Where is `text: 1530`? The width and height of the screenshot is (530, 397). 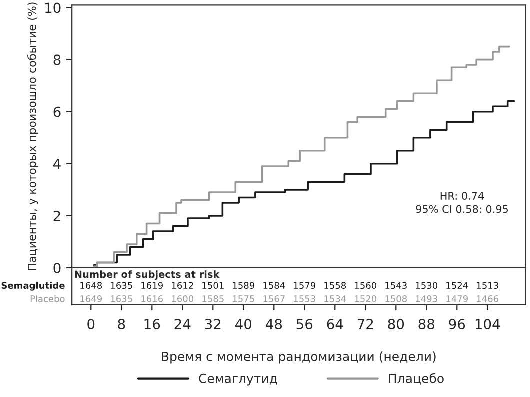 text: 1530 is located at coordinates (427, 286).